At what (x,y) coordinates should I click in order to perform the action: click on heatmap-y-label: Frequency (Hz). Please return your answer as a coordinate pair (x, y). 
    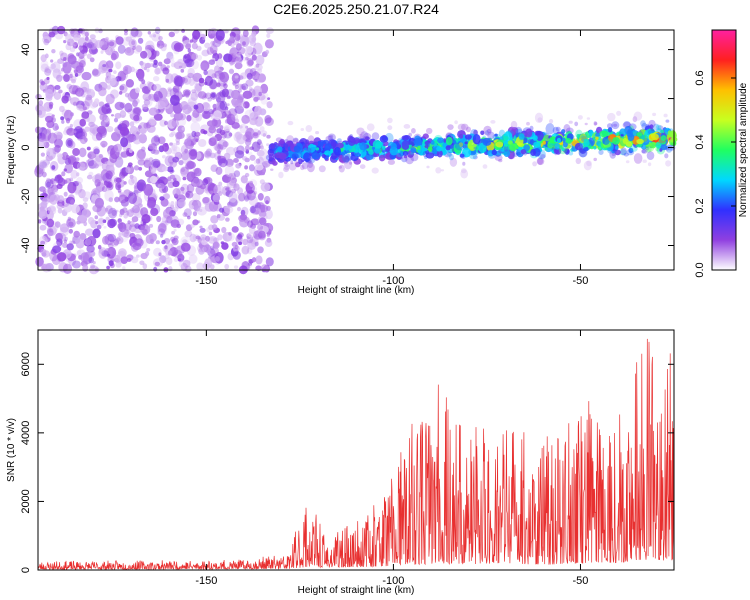
    Looking at the image, I should click on (11, 150).